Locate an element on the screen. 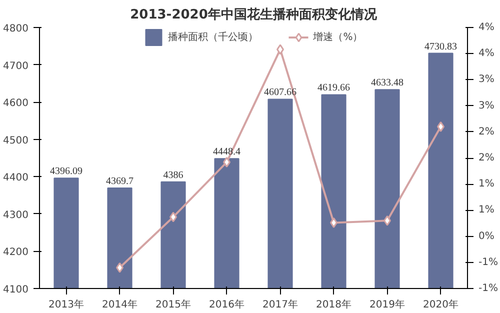 The image size is (500, 313). data-label: 4633.48 is located at coordinates (387, 83).